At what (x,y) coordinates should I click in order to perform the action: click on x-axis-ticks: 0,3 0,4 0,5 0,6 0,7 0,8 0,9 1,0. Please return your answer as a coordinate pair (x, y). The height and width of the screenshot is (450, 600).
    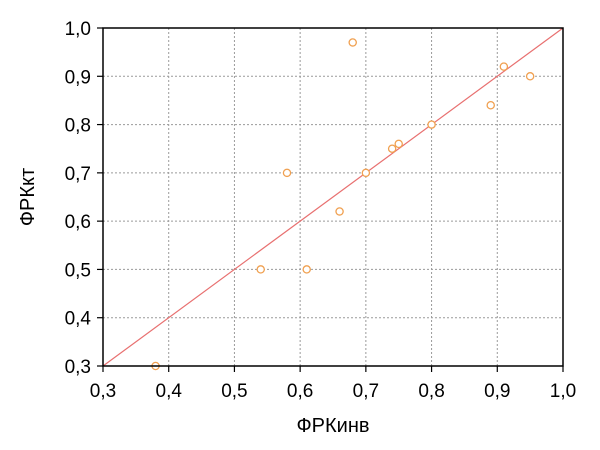
    Looking at the image, I should click on (333, 384).